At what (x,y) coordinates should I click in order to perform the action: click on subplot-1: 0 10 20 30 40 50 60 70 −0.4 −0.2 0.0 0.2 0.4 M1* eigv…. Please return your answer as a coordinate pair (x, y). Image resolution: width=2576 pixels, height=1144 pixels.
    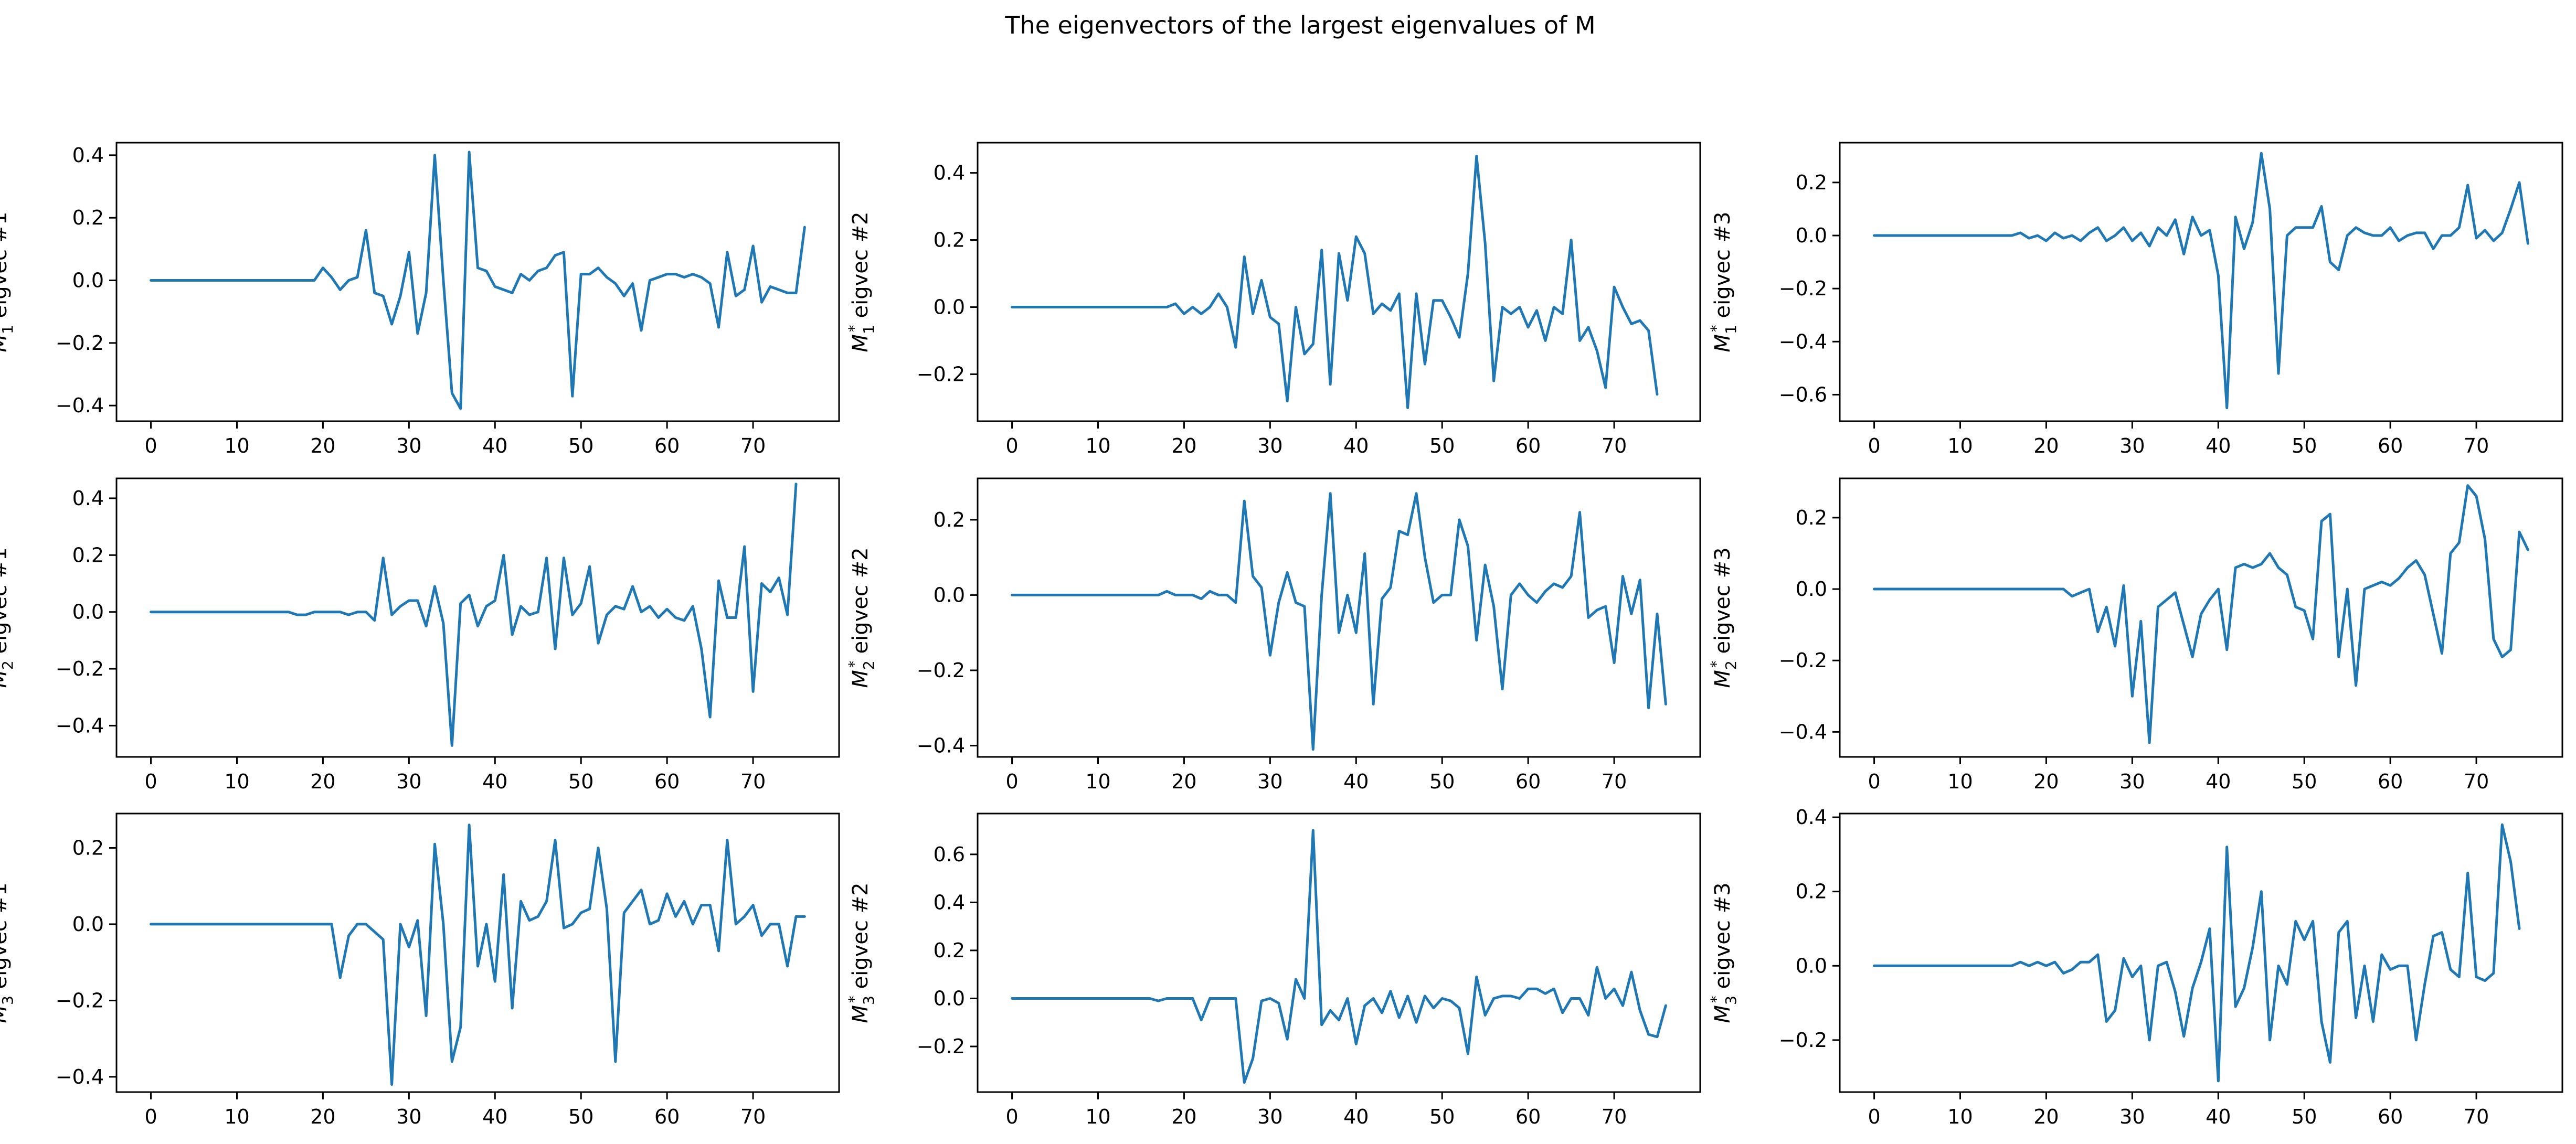
    Looking at the image, I should click on (420, 299).